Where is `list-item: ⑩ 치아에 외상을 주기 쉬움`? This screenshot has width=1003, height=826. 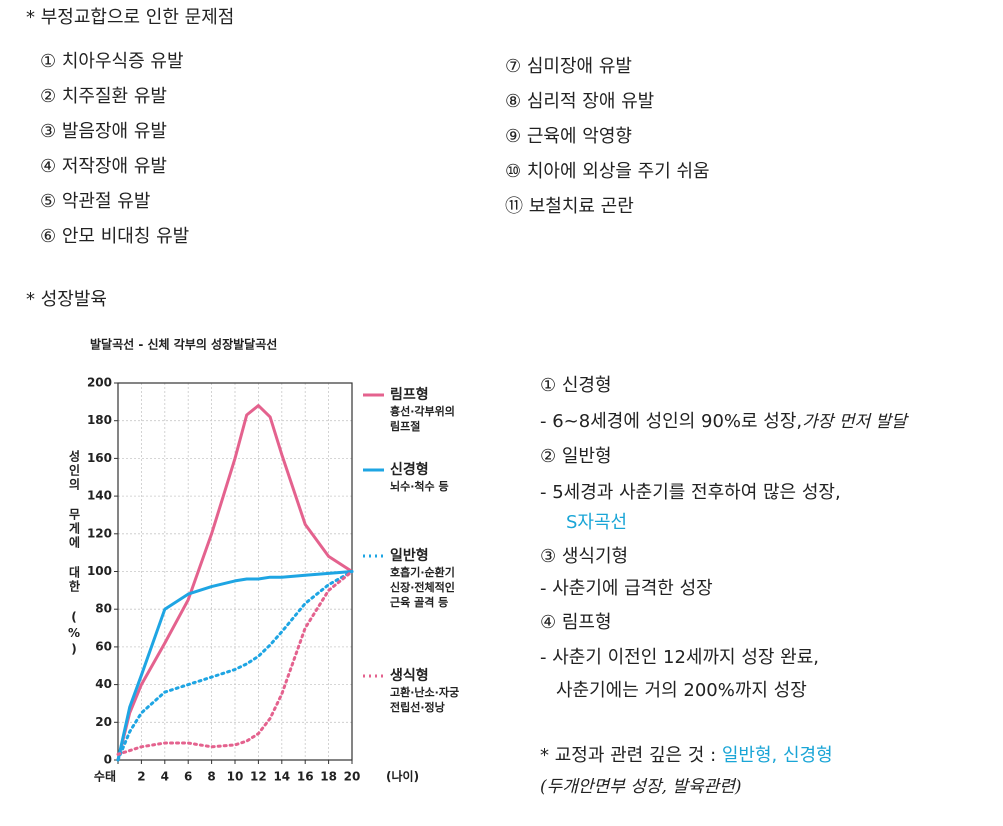 list-item: ⑩ 치아에 외상을 주기 쉬움 is located at coordinates (607, 171).